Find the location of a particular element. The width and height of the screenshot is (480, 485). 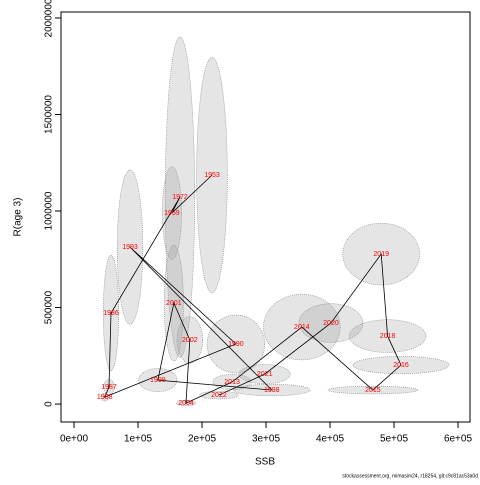

y-tick-label: 500000 is located at coordinates (49, 307).